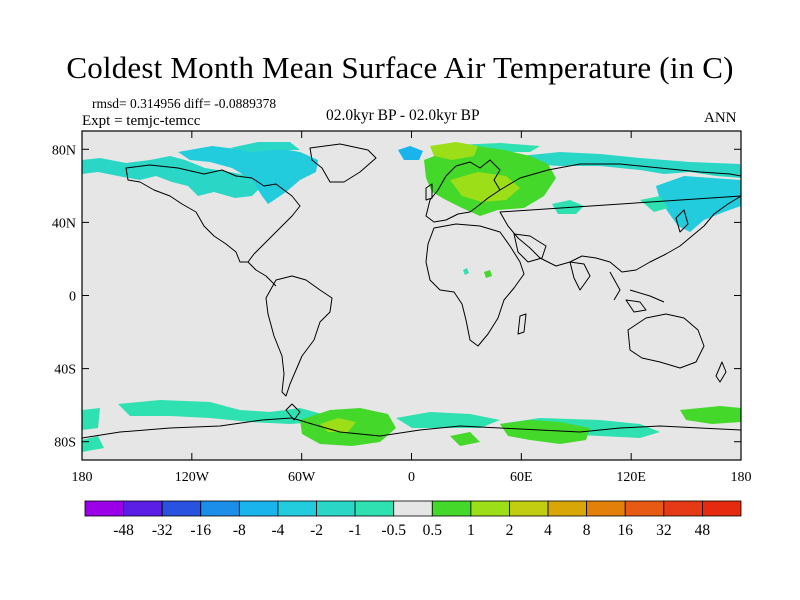 The width and height of the screenshot is (800, 600). What do you see at coordinates (620, 218) in the screenshot?
I see `coastline-asia` at bounding box center [620, 218].